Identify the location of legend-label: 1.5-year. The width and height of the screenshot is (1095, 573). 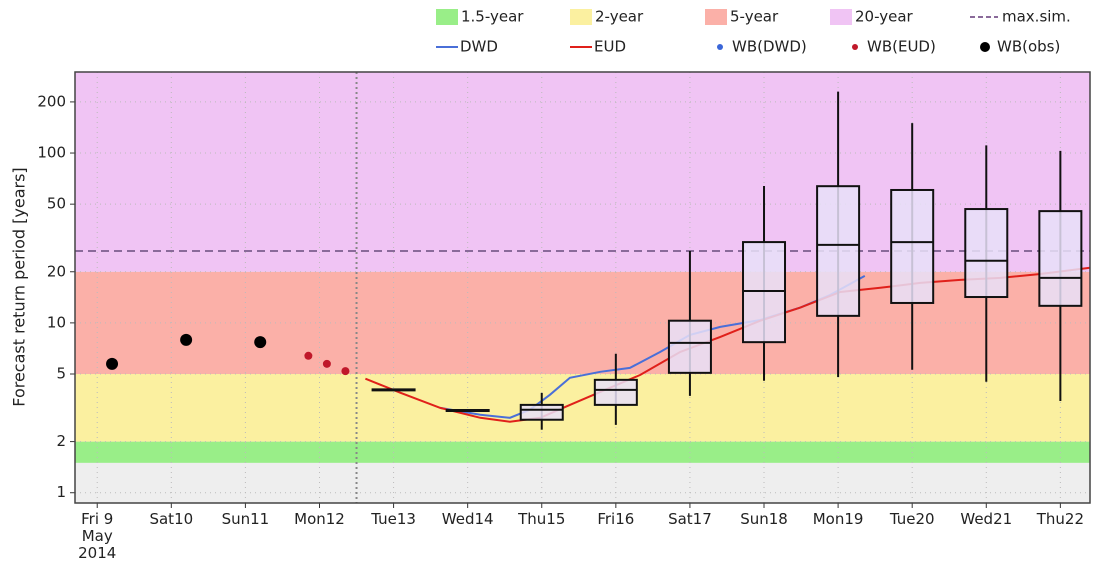
(492, 17).